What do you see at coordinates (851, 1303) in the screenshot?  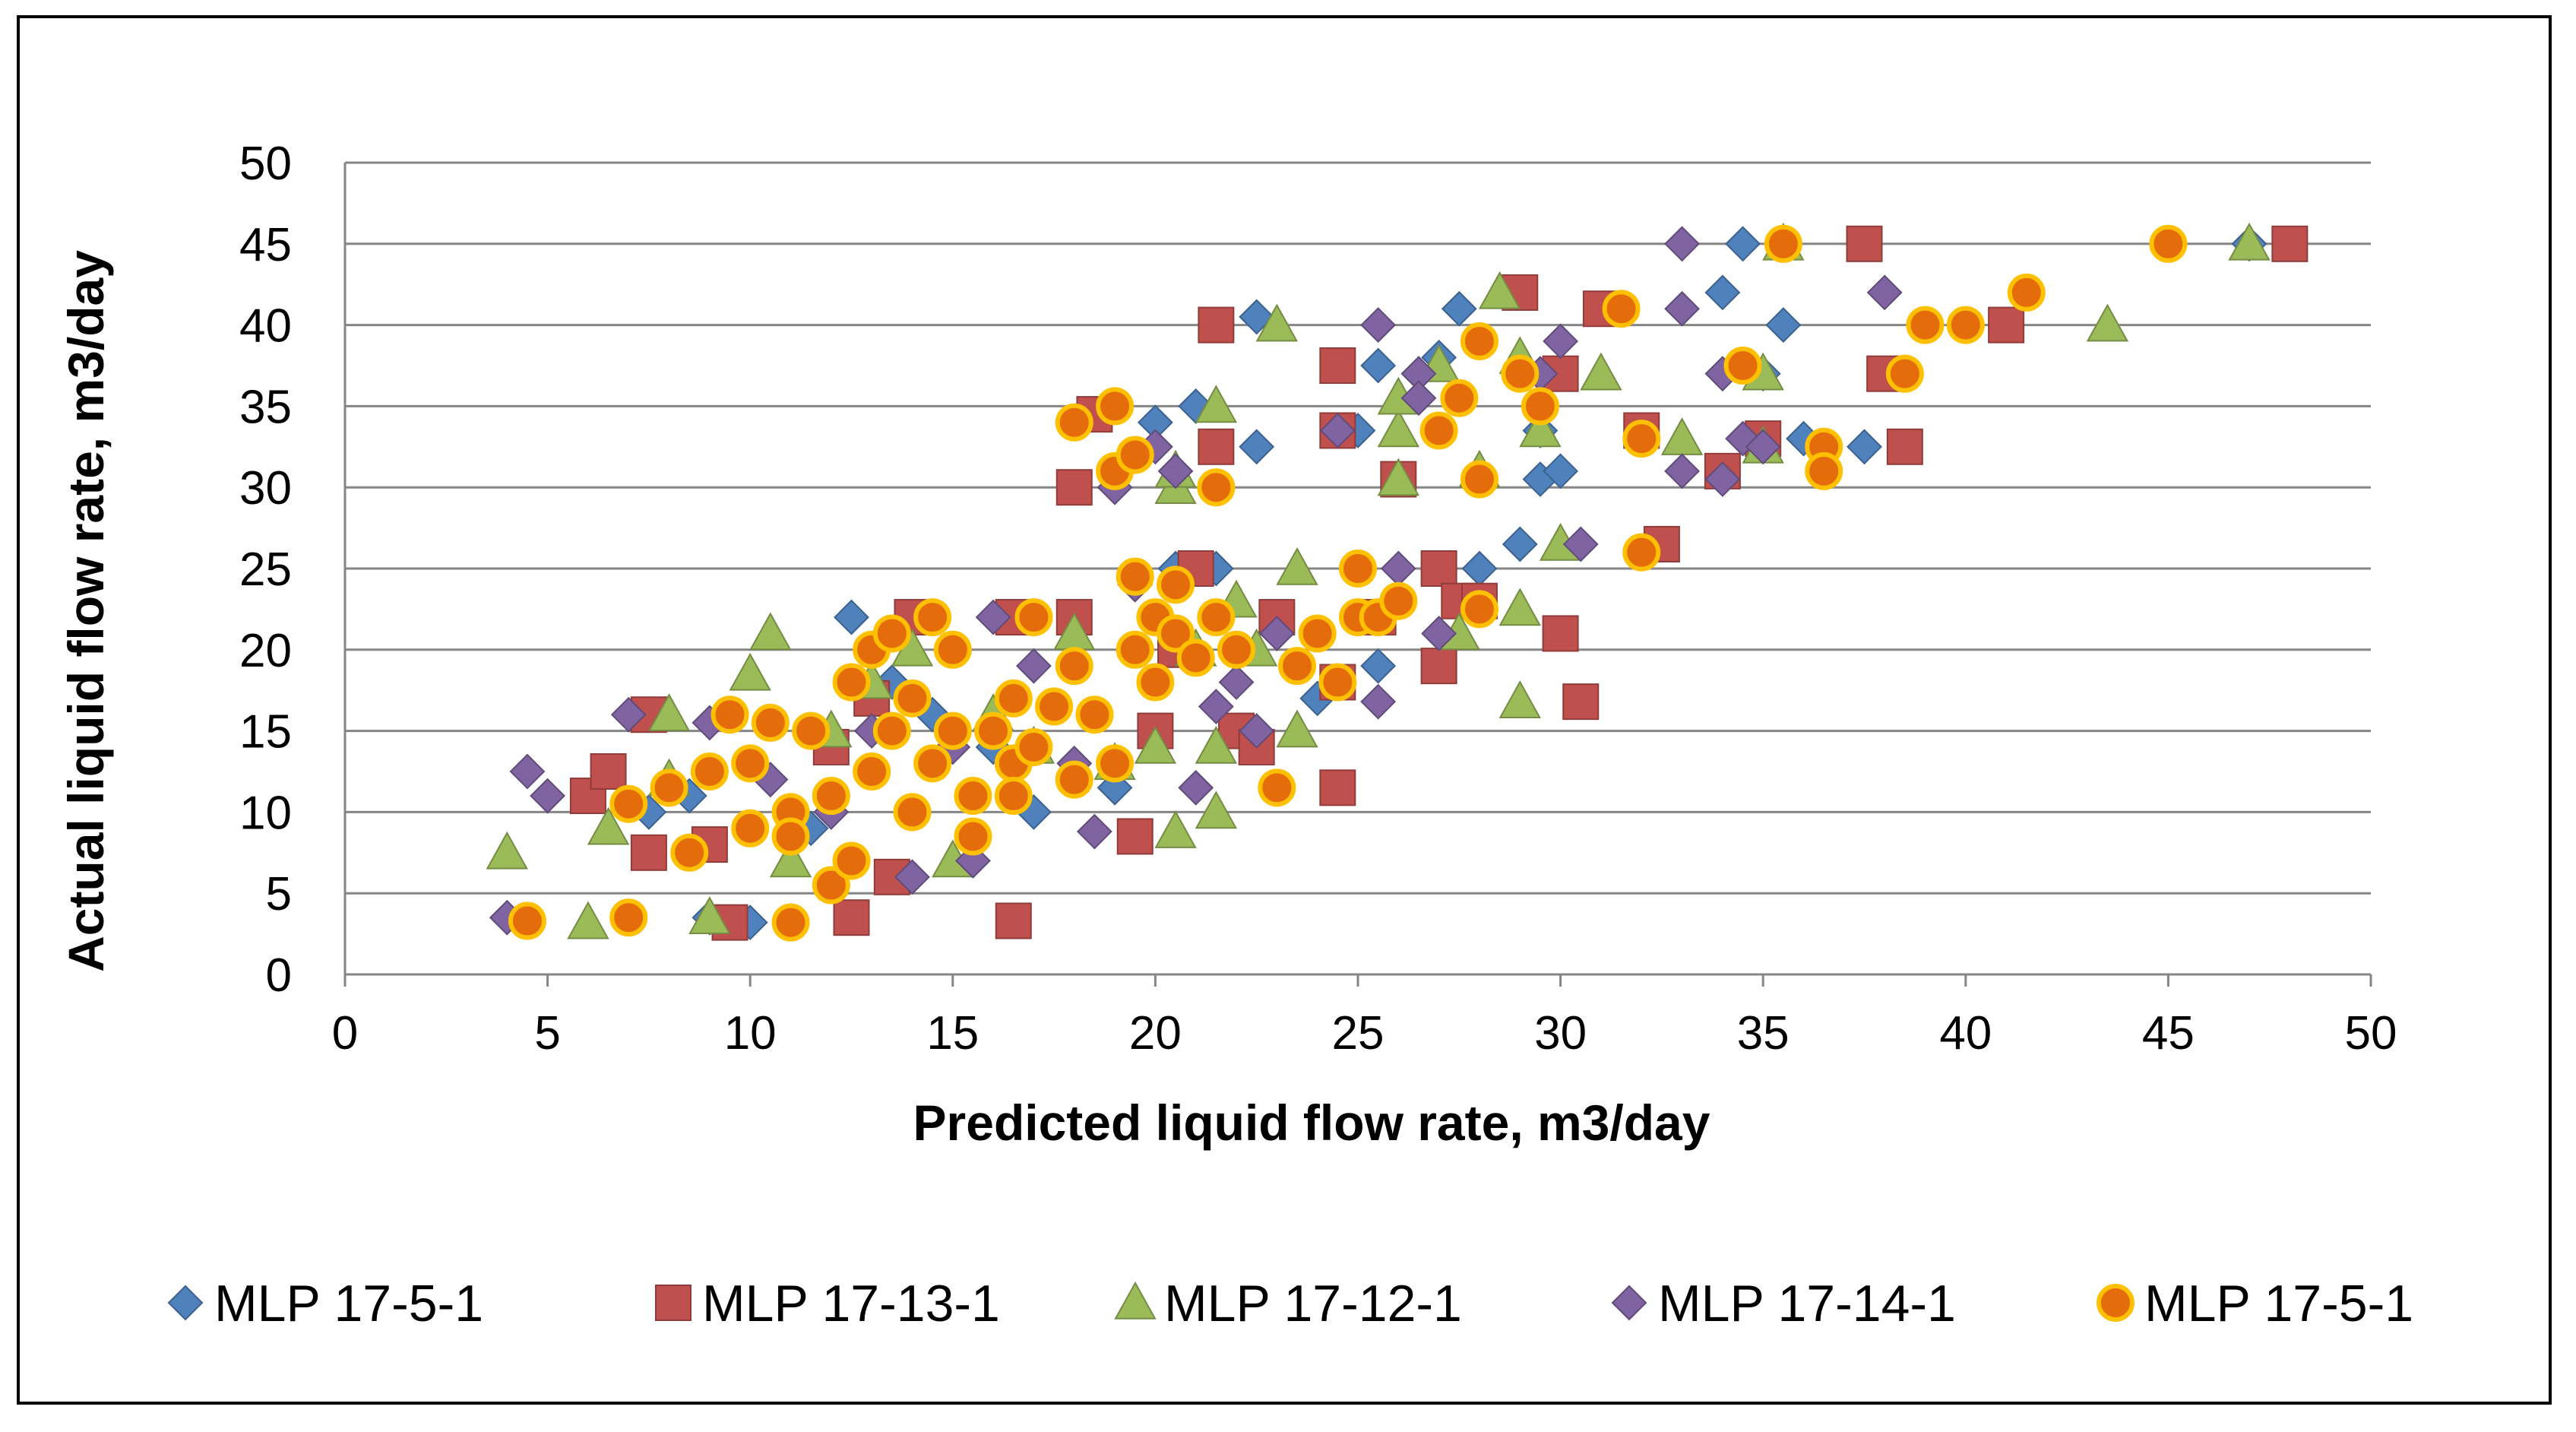 I see `legend-label: MLP 17-13-1` at bounding box center [851, 1303].